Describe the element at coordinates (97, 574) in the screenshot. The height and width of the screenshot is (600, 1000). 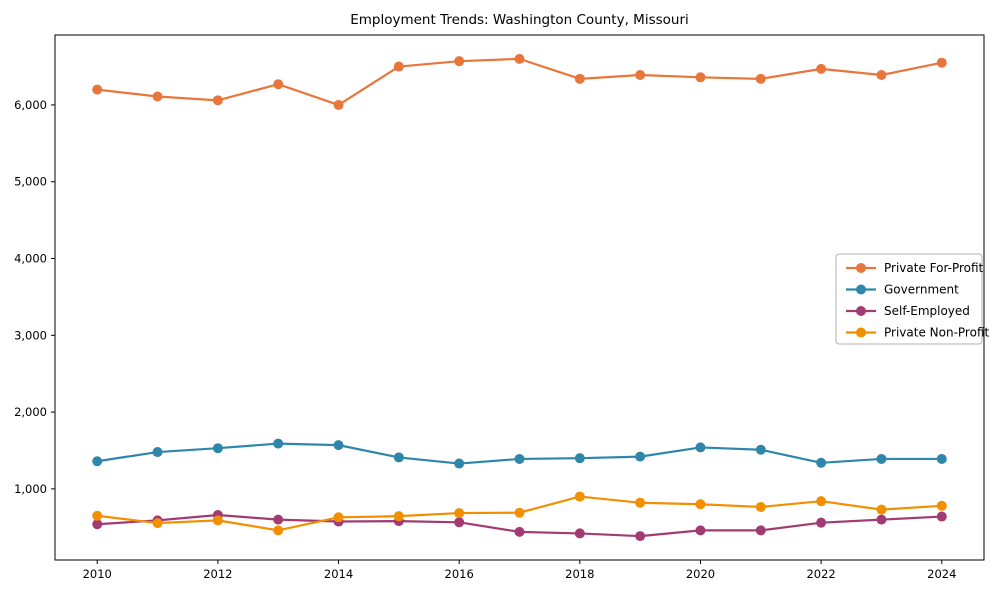
I see `x-tick-label: 2010` at that location.